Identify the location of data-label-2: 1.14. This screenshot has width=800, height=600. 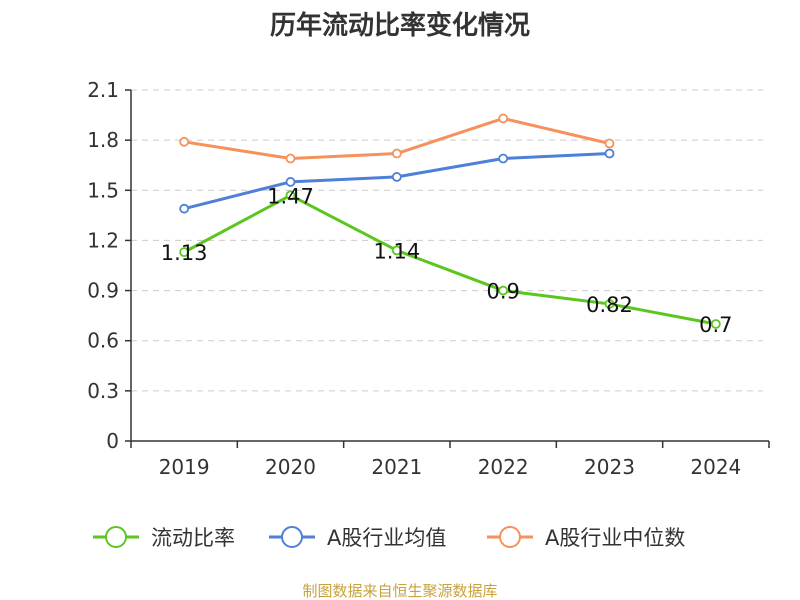
(396, 251).